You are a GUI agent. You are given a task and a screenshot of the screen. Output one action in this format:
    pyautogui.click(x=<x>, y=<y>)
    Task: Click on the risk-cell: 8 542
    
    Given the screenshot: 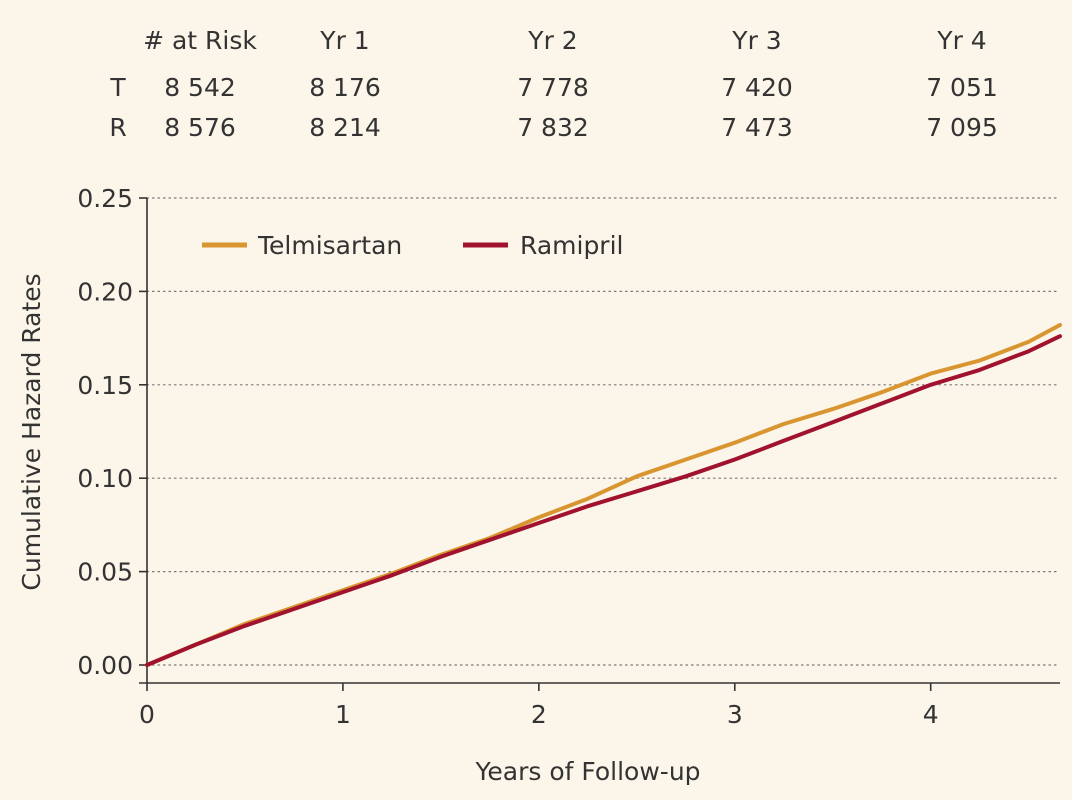 What is the action you would take?
    pyautogui.click(x=200, y=87)
    